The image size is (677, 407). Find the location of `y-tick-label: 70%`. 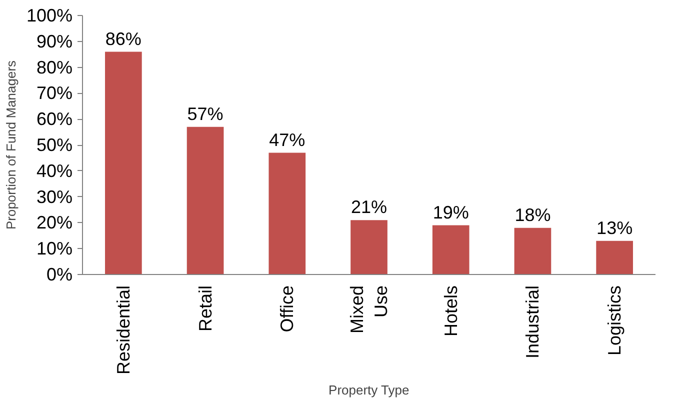

y-tick-label: 70% is located at coordinates (54, 93).